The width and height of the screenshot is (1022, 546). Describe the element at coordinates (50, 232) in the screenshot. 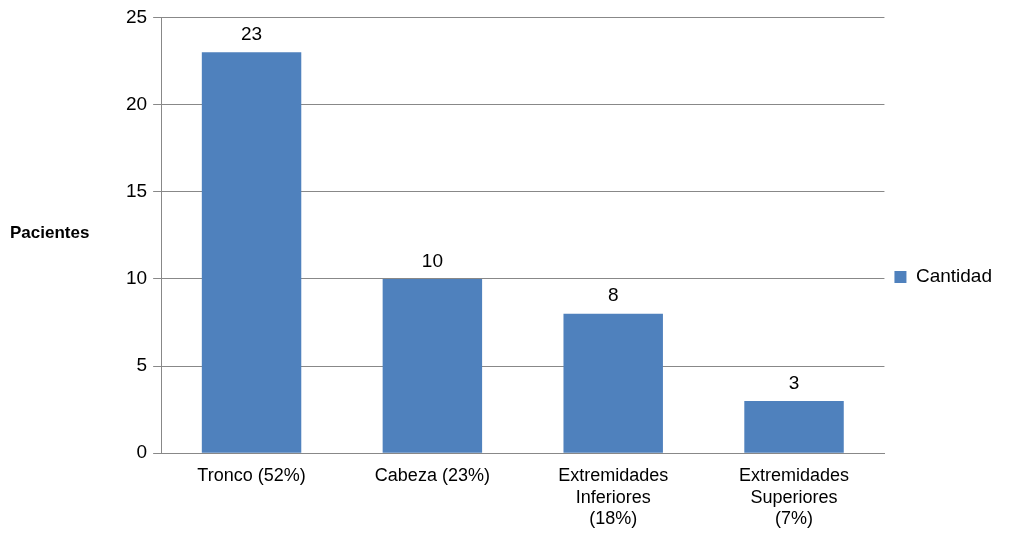

I see `y-axis-title: Pacientes` at that location.